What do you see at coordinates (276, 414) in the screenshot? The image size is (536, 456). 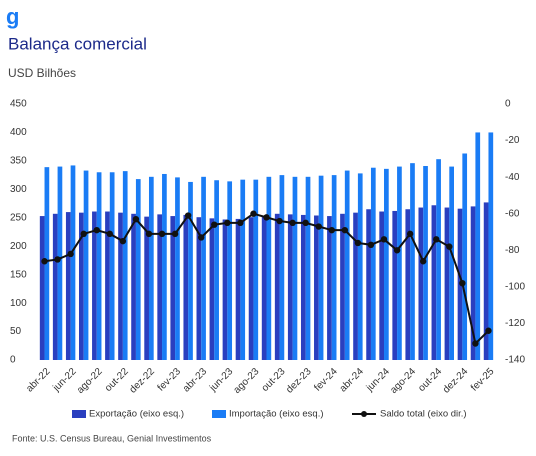 I see `legend-label: Importação (eixo esq.)` at bounding box center [276, 414].